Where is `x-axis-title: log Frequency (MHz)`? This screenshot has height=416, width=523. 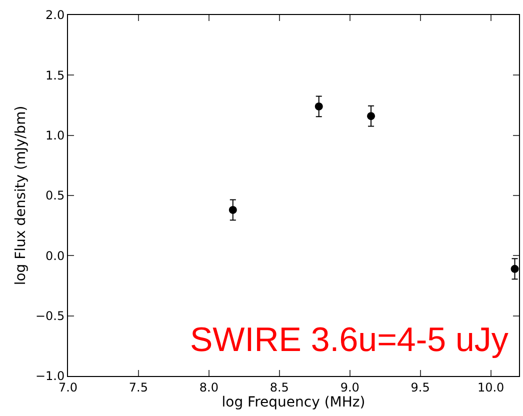
x-axis-title: log Frequency (MHz) is located at coordinates (294, 402).